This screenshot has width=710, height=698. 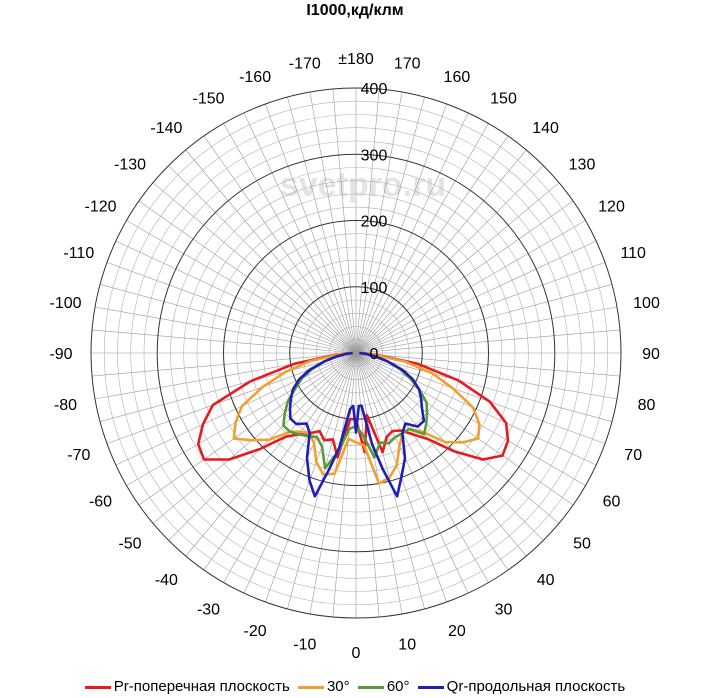 I want to click on legend-item-60: 60°, so click(x=383, y=686).